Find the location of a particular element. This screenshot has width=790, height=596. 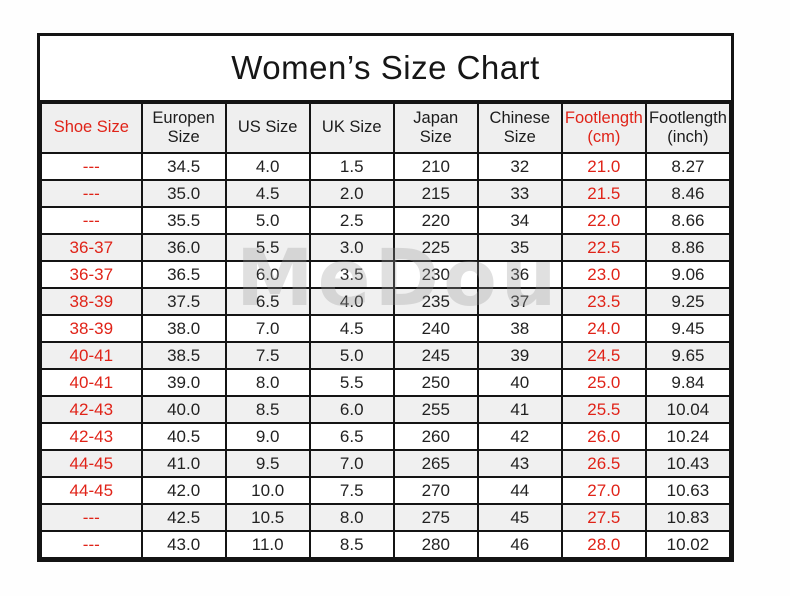

column-header-footlength-inch: Footlength (inch) is located at coordinates (688, 128).